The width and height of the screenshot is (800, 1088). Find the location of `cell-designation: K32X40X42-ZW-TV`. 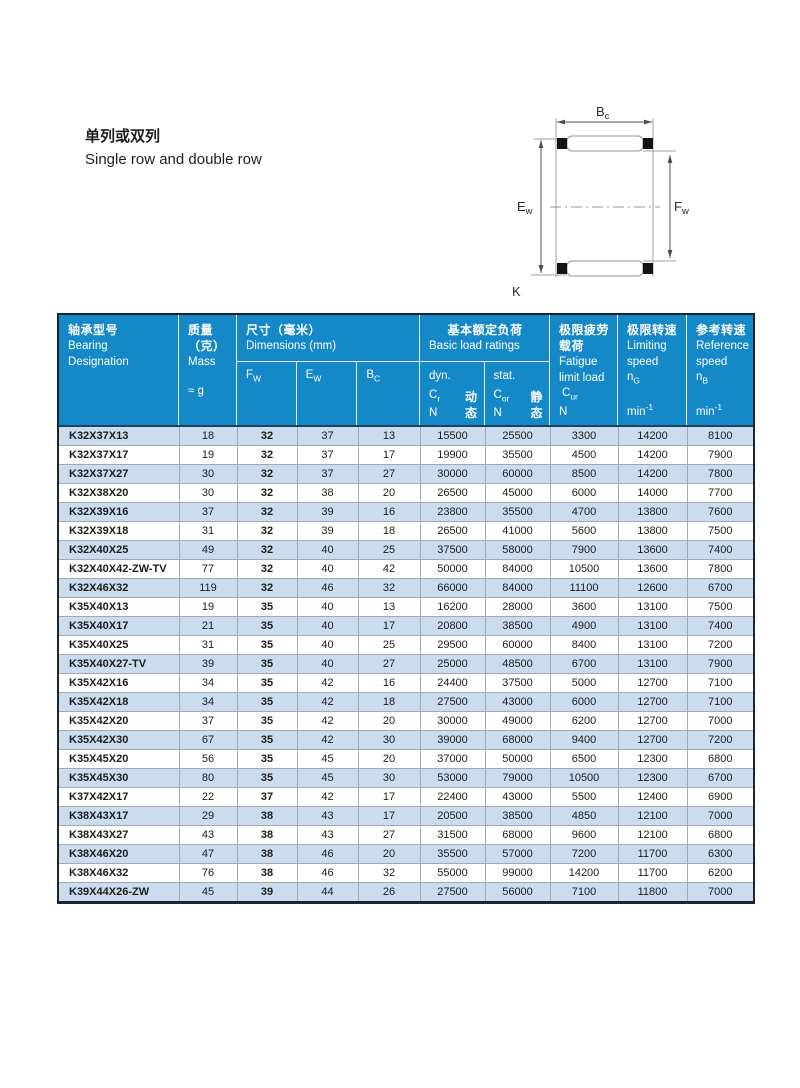

cell-designation: K32X40X42-ZW-TV is located at coordinates (119, 569).